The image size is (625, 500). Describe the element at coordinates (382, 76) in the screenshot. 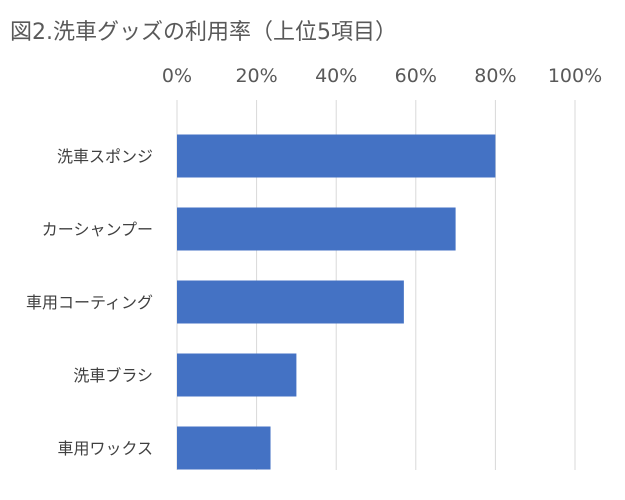

I see `x-axis-ticks: 0% 20% 40% 60% 80% 100%` at that location.